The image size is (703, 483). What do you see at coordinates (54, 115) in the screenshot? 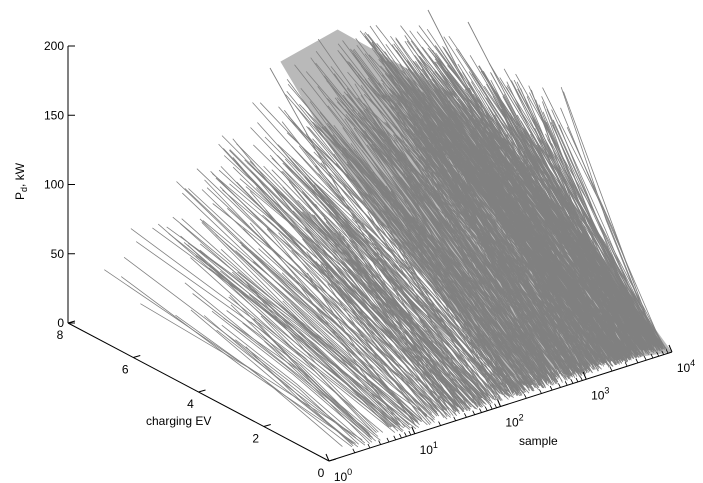
I see `z-tick-label: 150` at bounding box center [54, 115].